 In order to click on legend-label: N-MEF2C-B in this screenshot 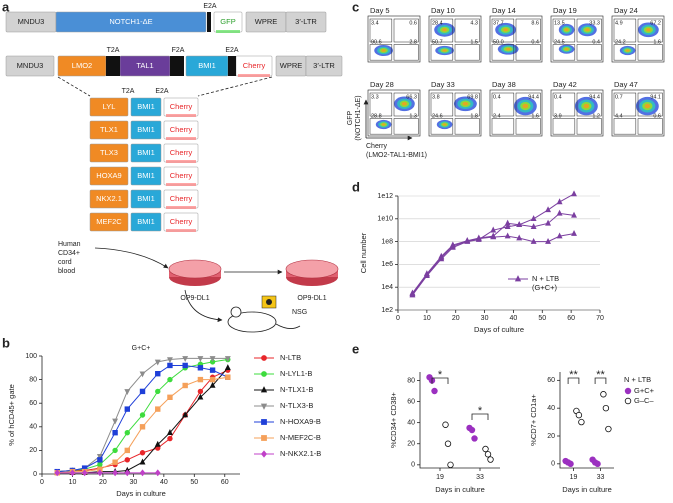, I will do `click(300, 437)`.